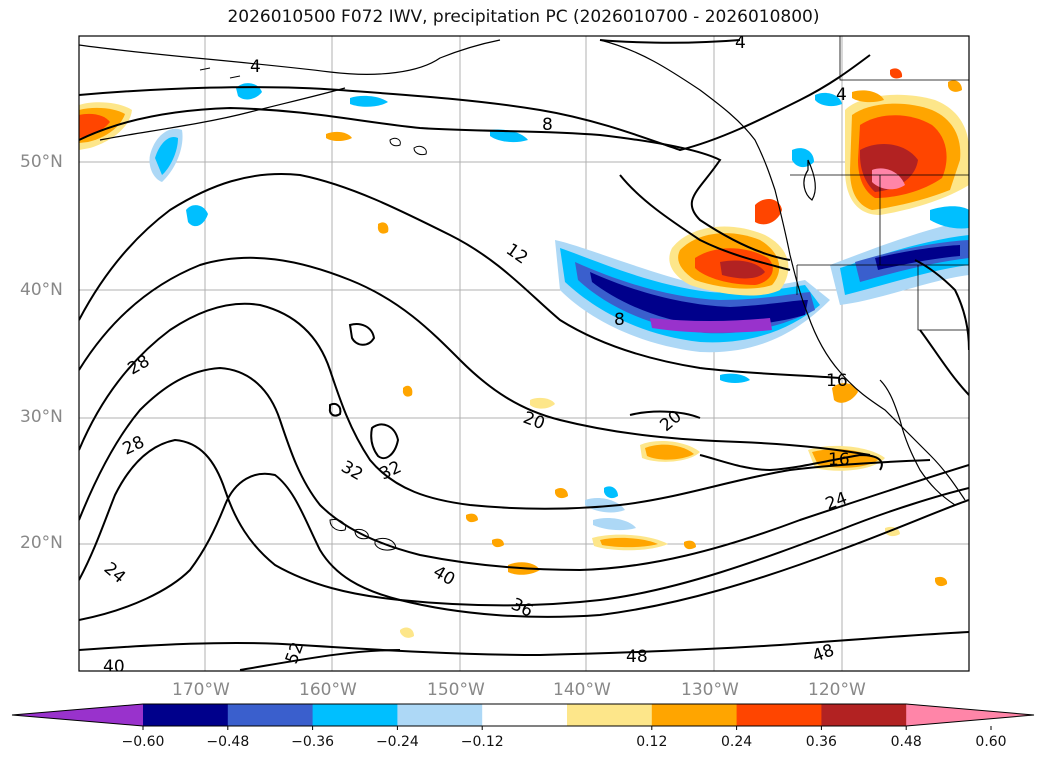 This screenshot has height=765, width=1047. Describe the element at coordinates (637, 657) in the screenshot. I see `contour-label: 48` at that location.